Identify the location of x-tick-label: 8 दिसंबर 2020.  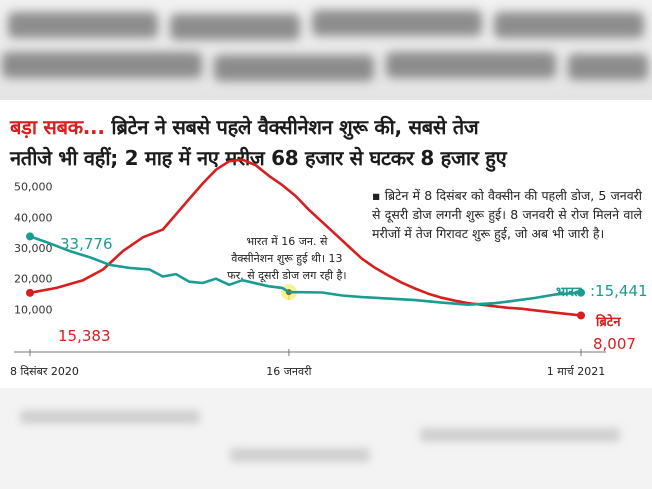
(44, 371).